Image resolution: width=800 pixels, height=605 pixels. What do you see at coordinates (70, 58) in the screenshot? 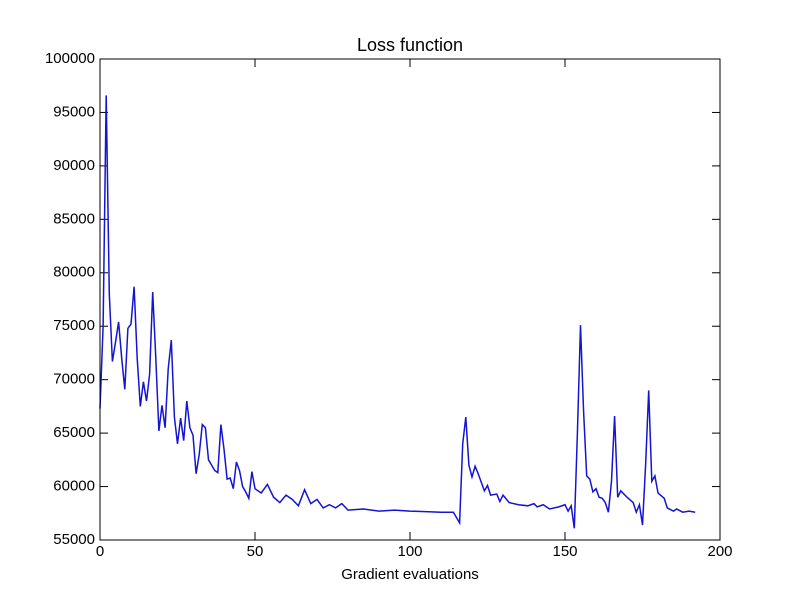
I see `y-tick-label: 100000` at bounding box center [70, 58].